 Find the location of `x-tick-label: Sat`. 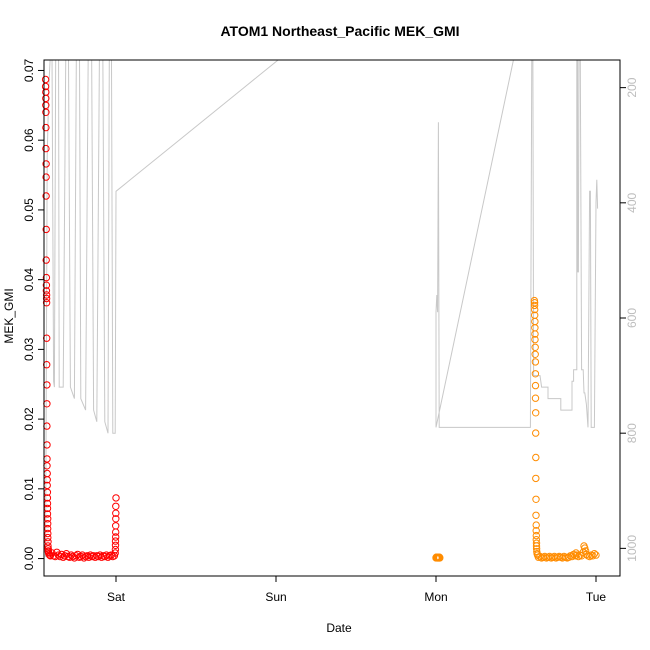

x-tick-label: Sat is located at coordinates (116, 597).